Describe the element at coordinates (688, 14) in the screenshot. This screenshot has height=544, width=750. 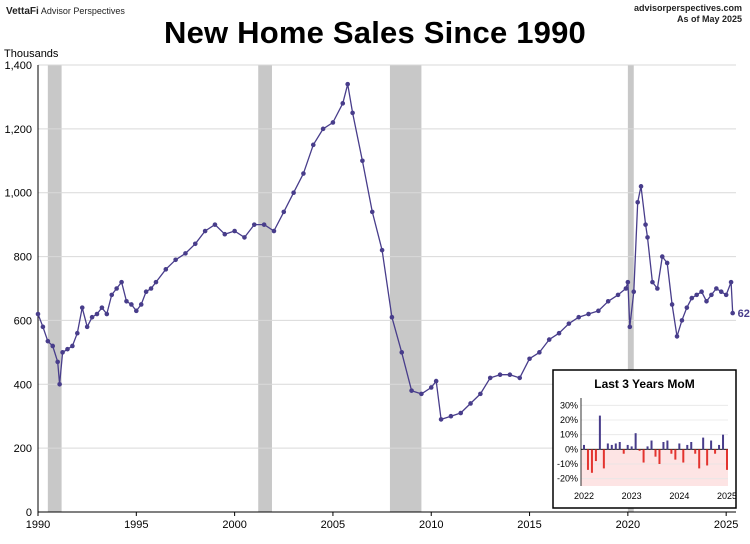
I see `source-info: advisorperspectives.com As of May 2025` at that location.